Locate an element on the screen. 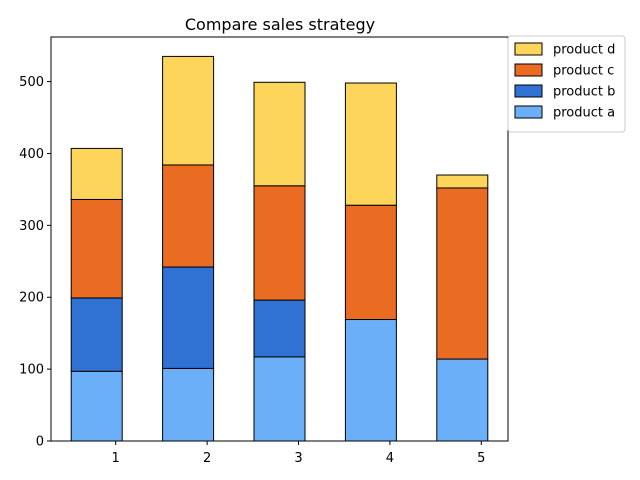  y-tick-label: 0 is located at coordinates (40, 442).